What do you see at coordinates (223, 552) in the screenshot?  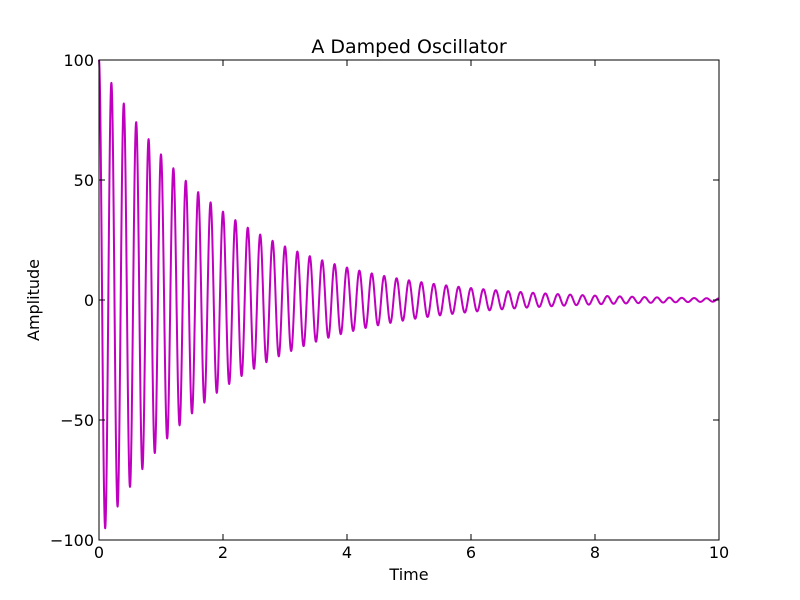 I see `x-tick-label: 2` at bounding box center [223, 552].